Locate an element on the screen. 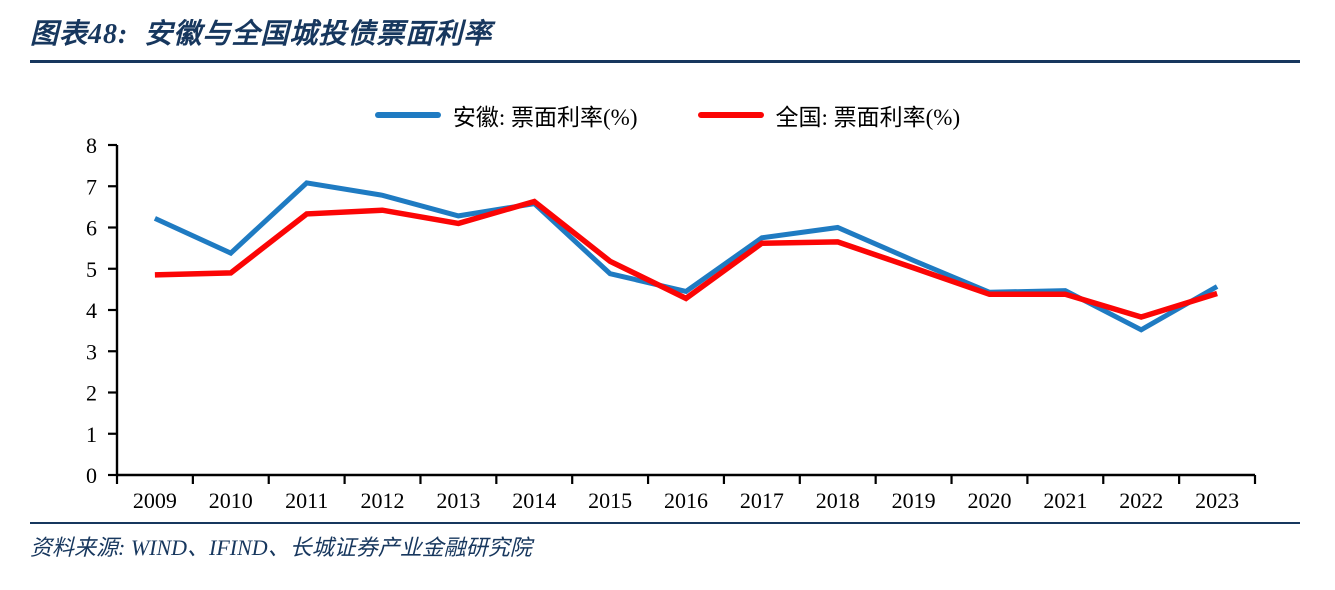 Image resolution: width=1335 pixels, height=590 pixels. y-tick-label: 3 is located at coordinates (91, 351).